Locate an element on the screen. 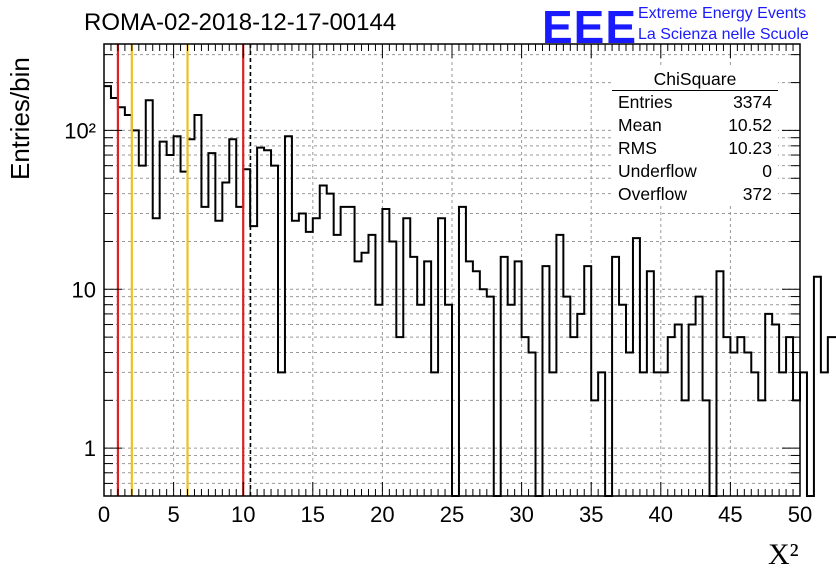  x-axis-label: X² is located at coordinates (783, 554).